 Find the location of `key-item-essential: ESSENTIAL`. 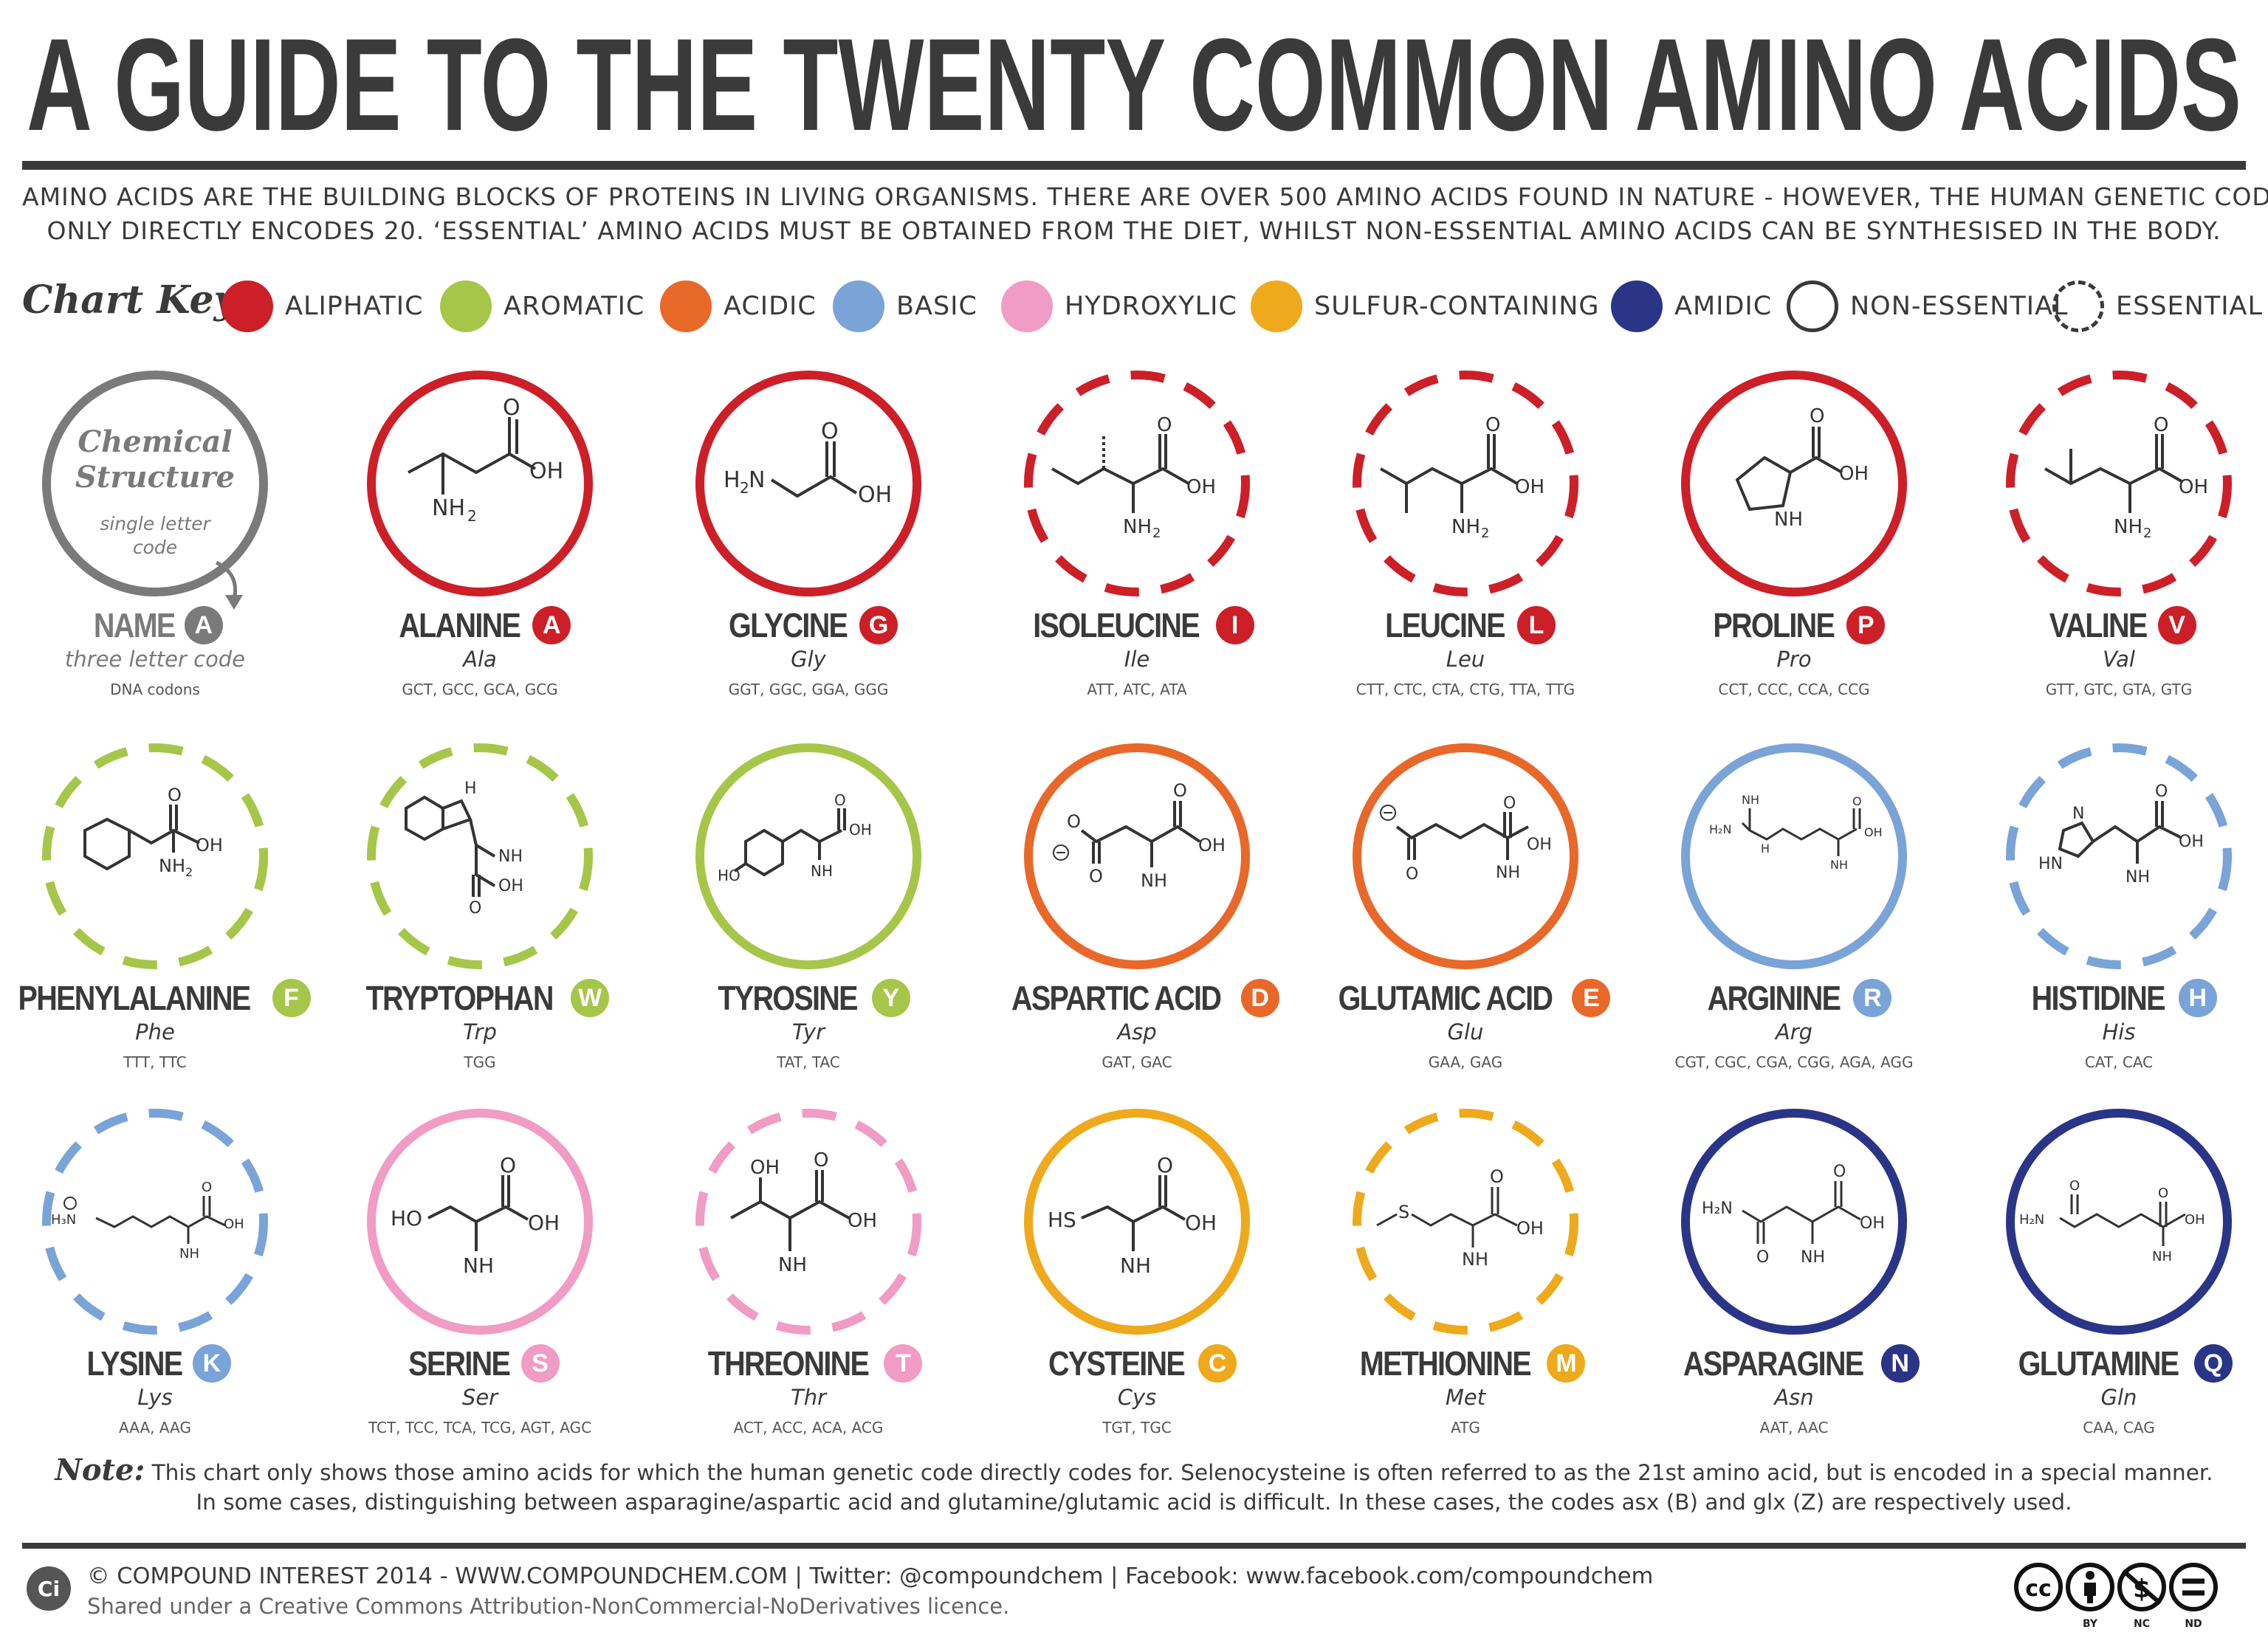

key-item-essential: ESSENTIAL is located at coordinates (2157, 306).